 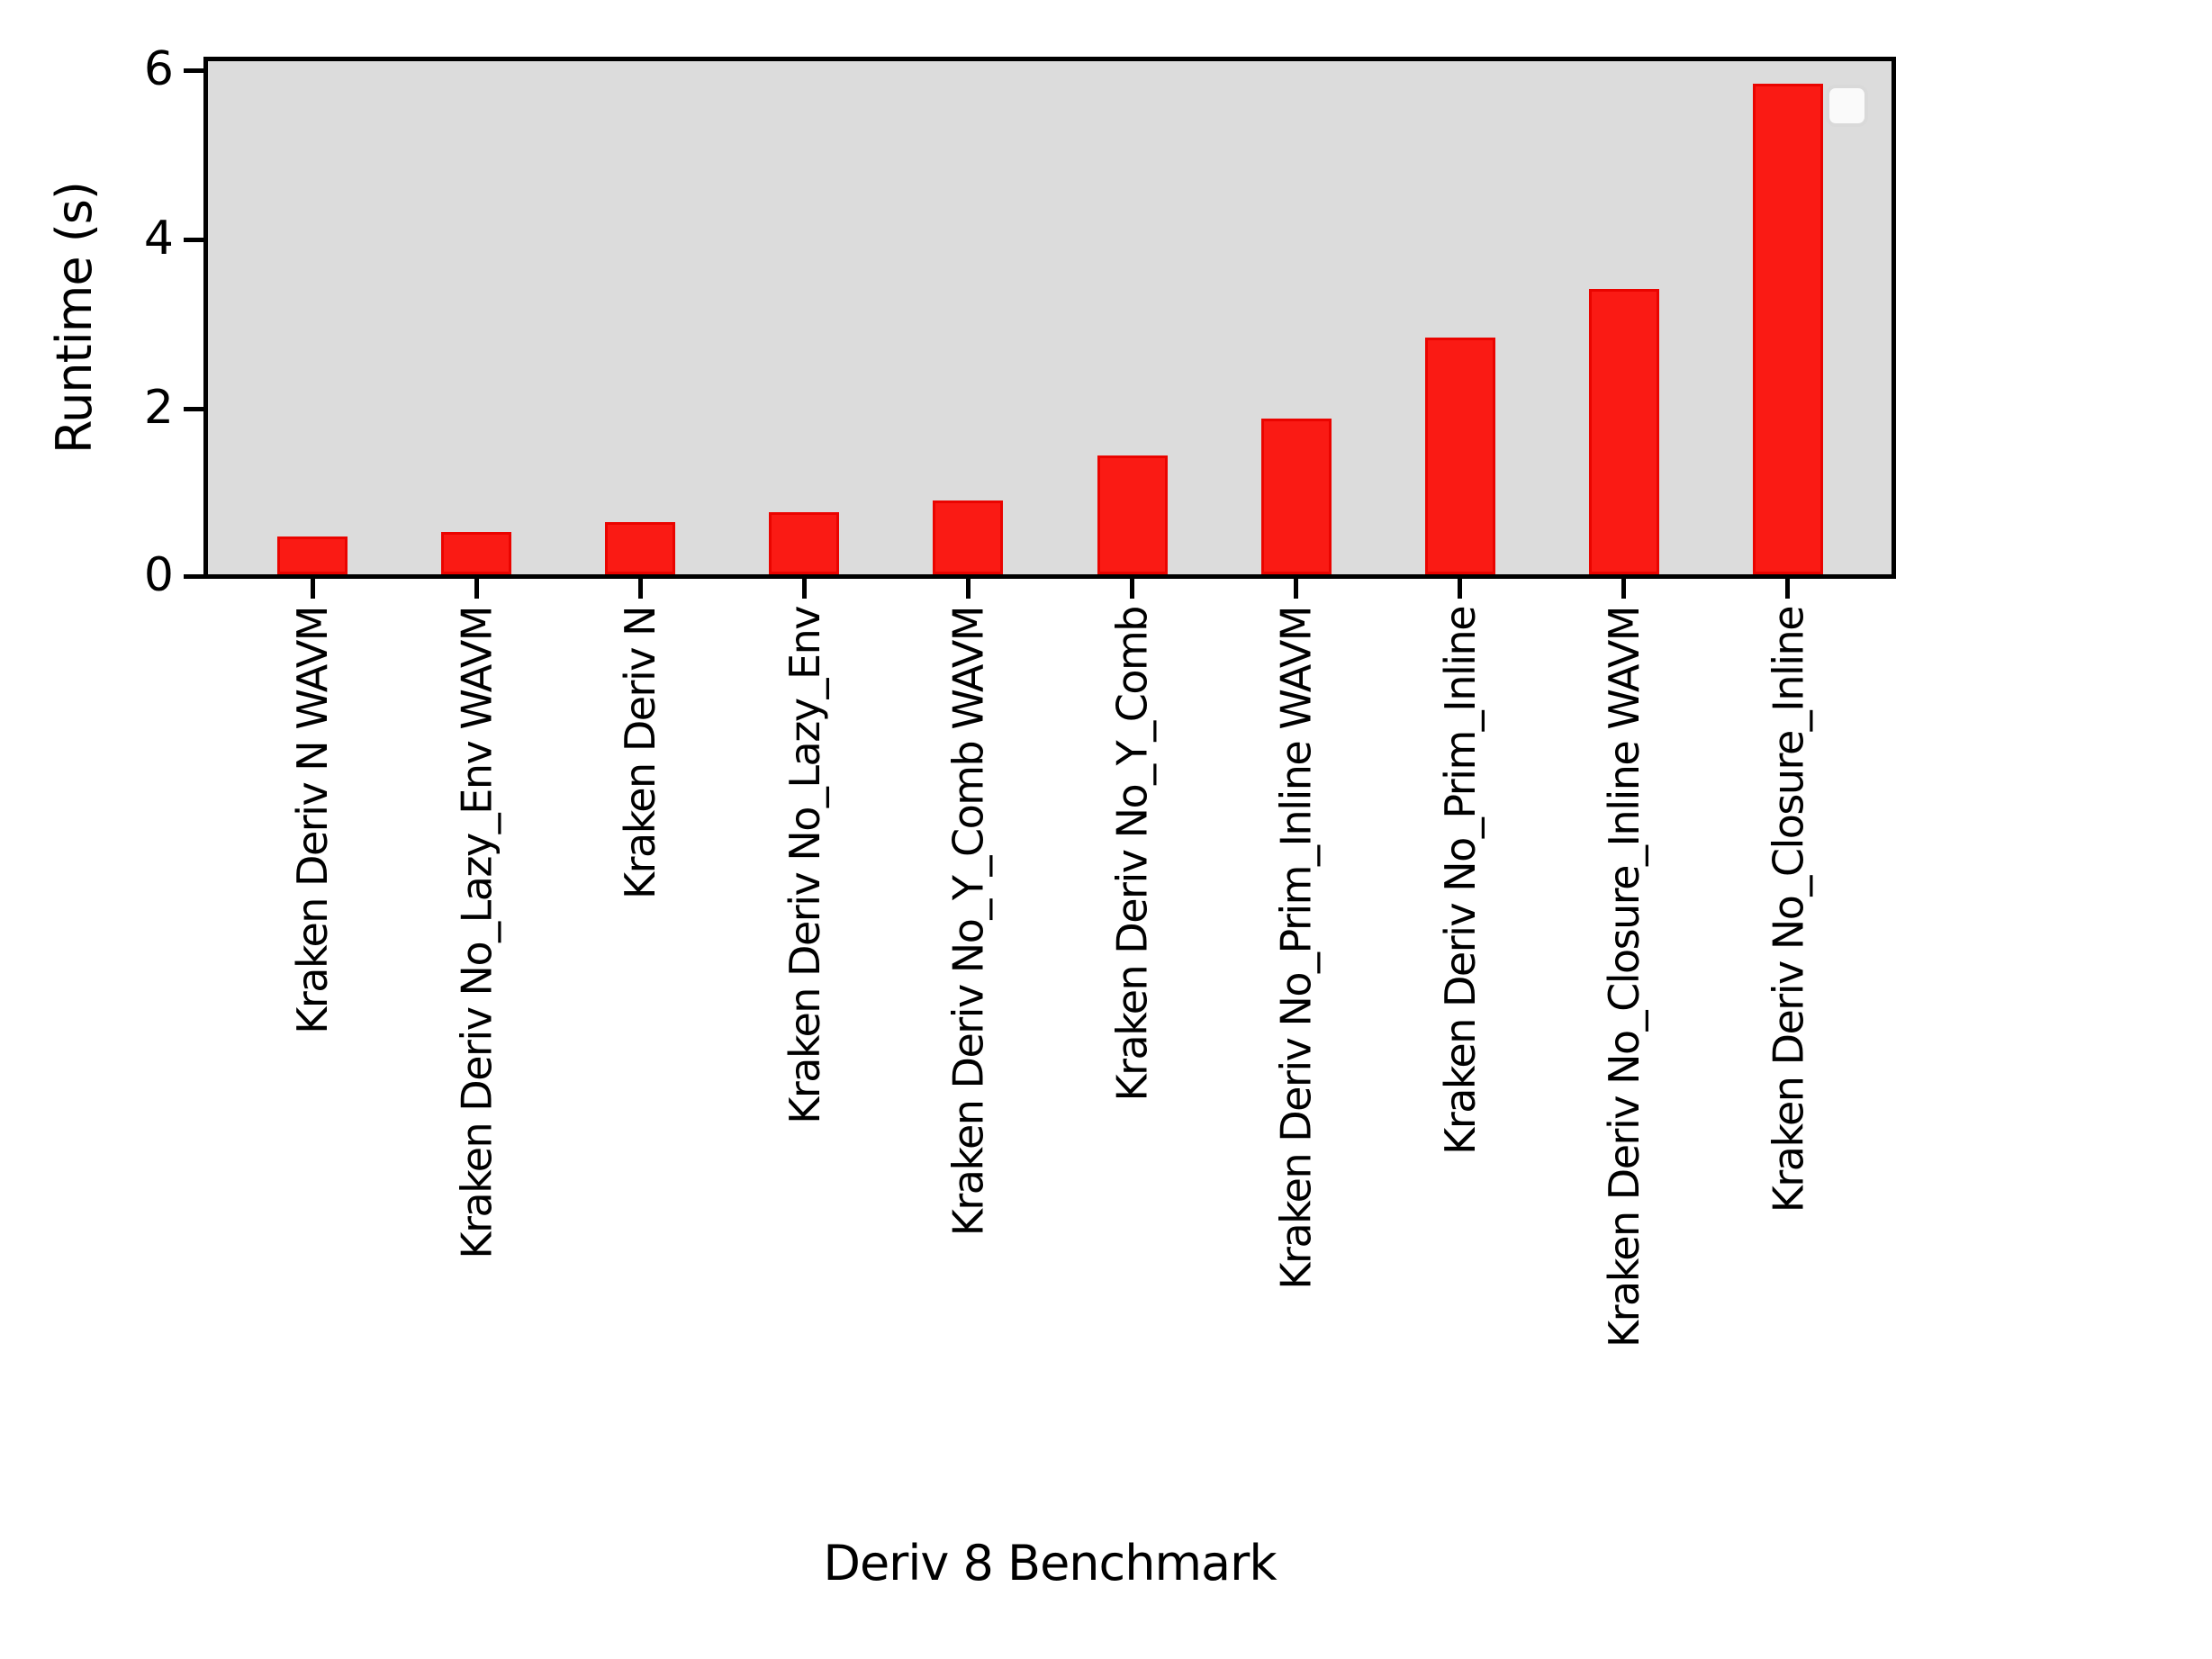 I want to click on x-axis-title: Deriv 8 Benchmark, so click(x=1050, y=1563).